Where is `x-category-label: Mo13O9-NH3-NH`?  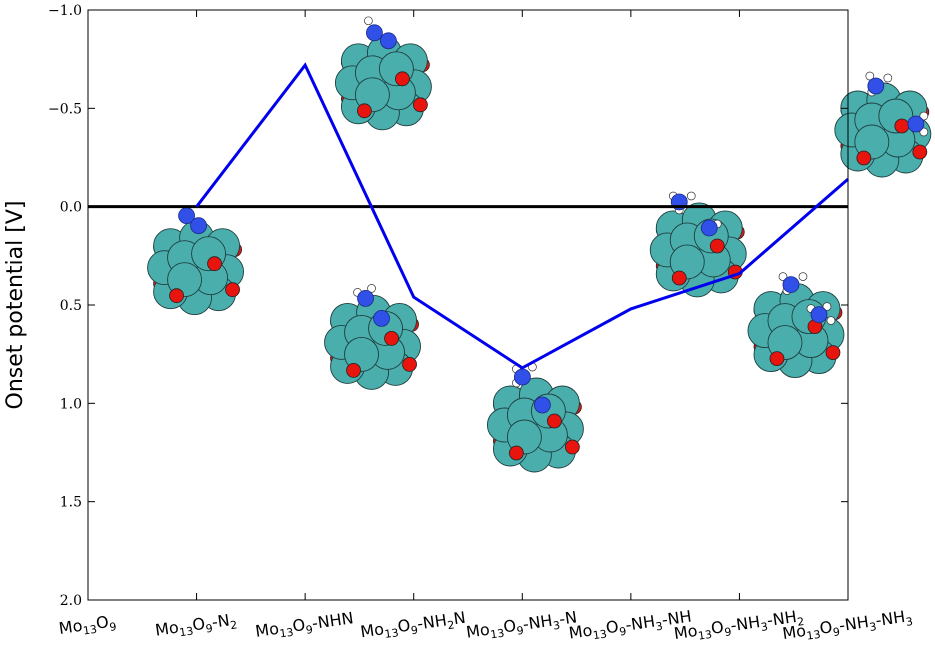
x-category-label: Mo13O9-NH3-NH is located at coordinates (630, 626).